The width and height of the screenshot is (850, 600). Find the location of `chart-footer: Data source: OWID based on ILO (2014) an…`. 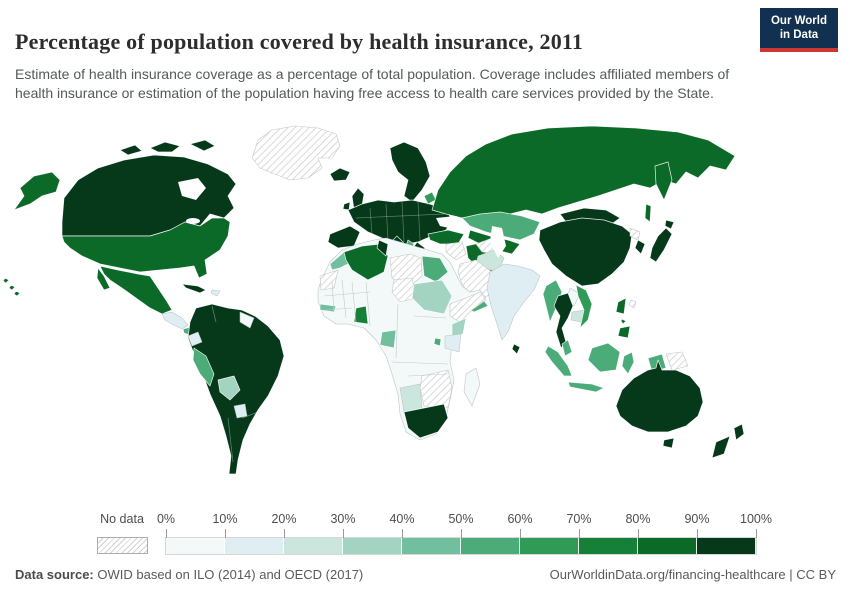

chart-footer: Data source: OWID based on ILO (2014) an… is located at coordinates (425, 574).